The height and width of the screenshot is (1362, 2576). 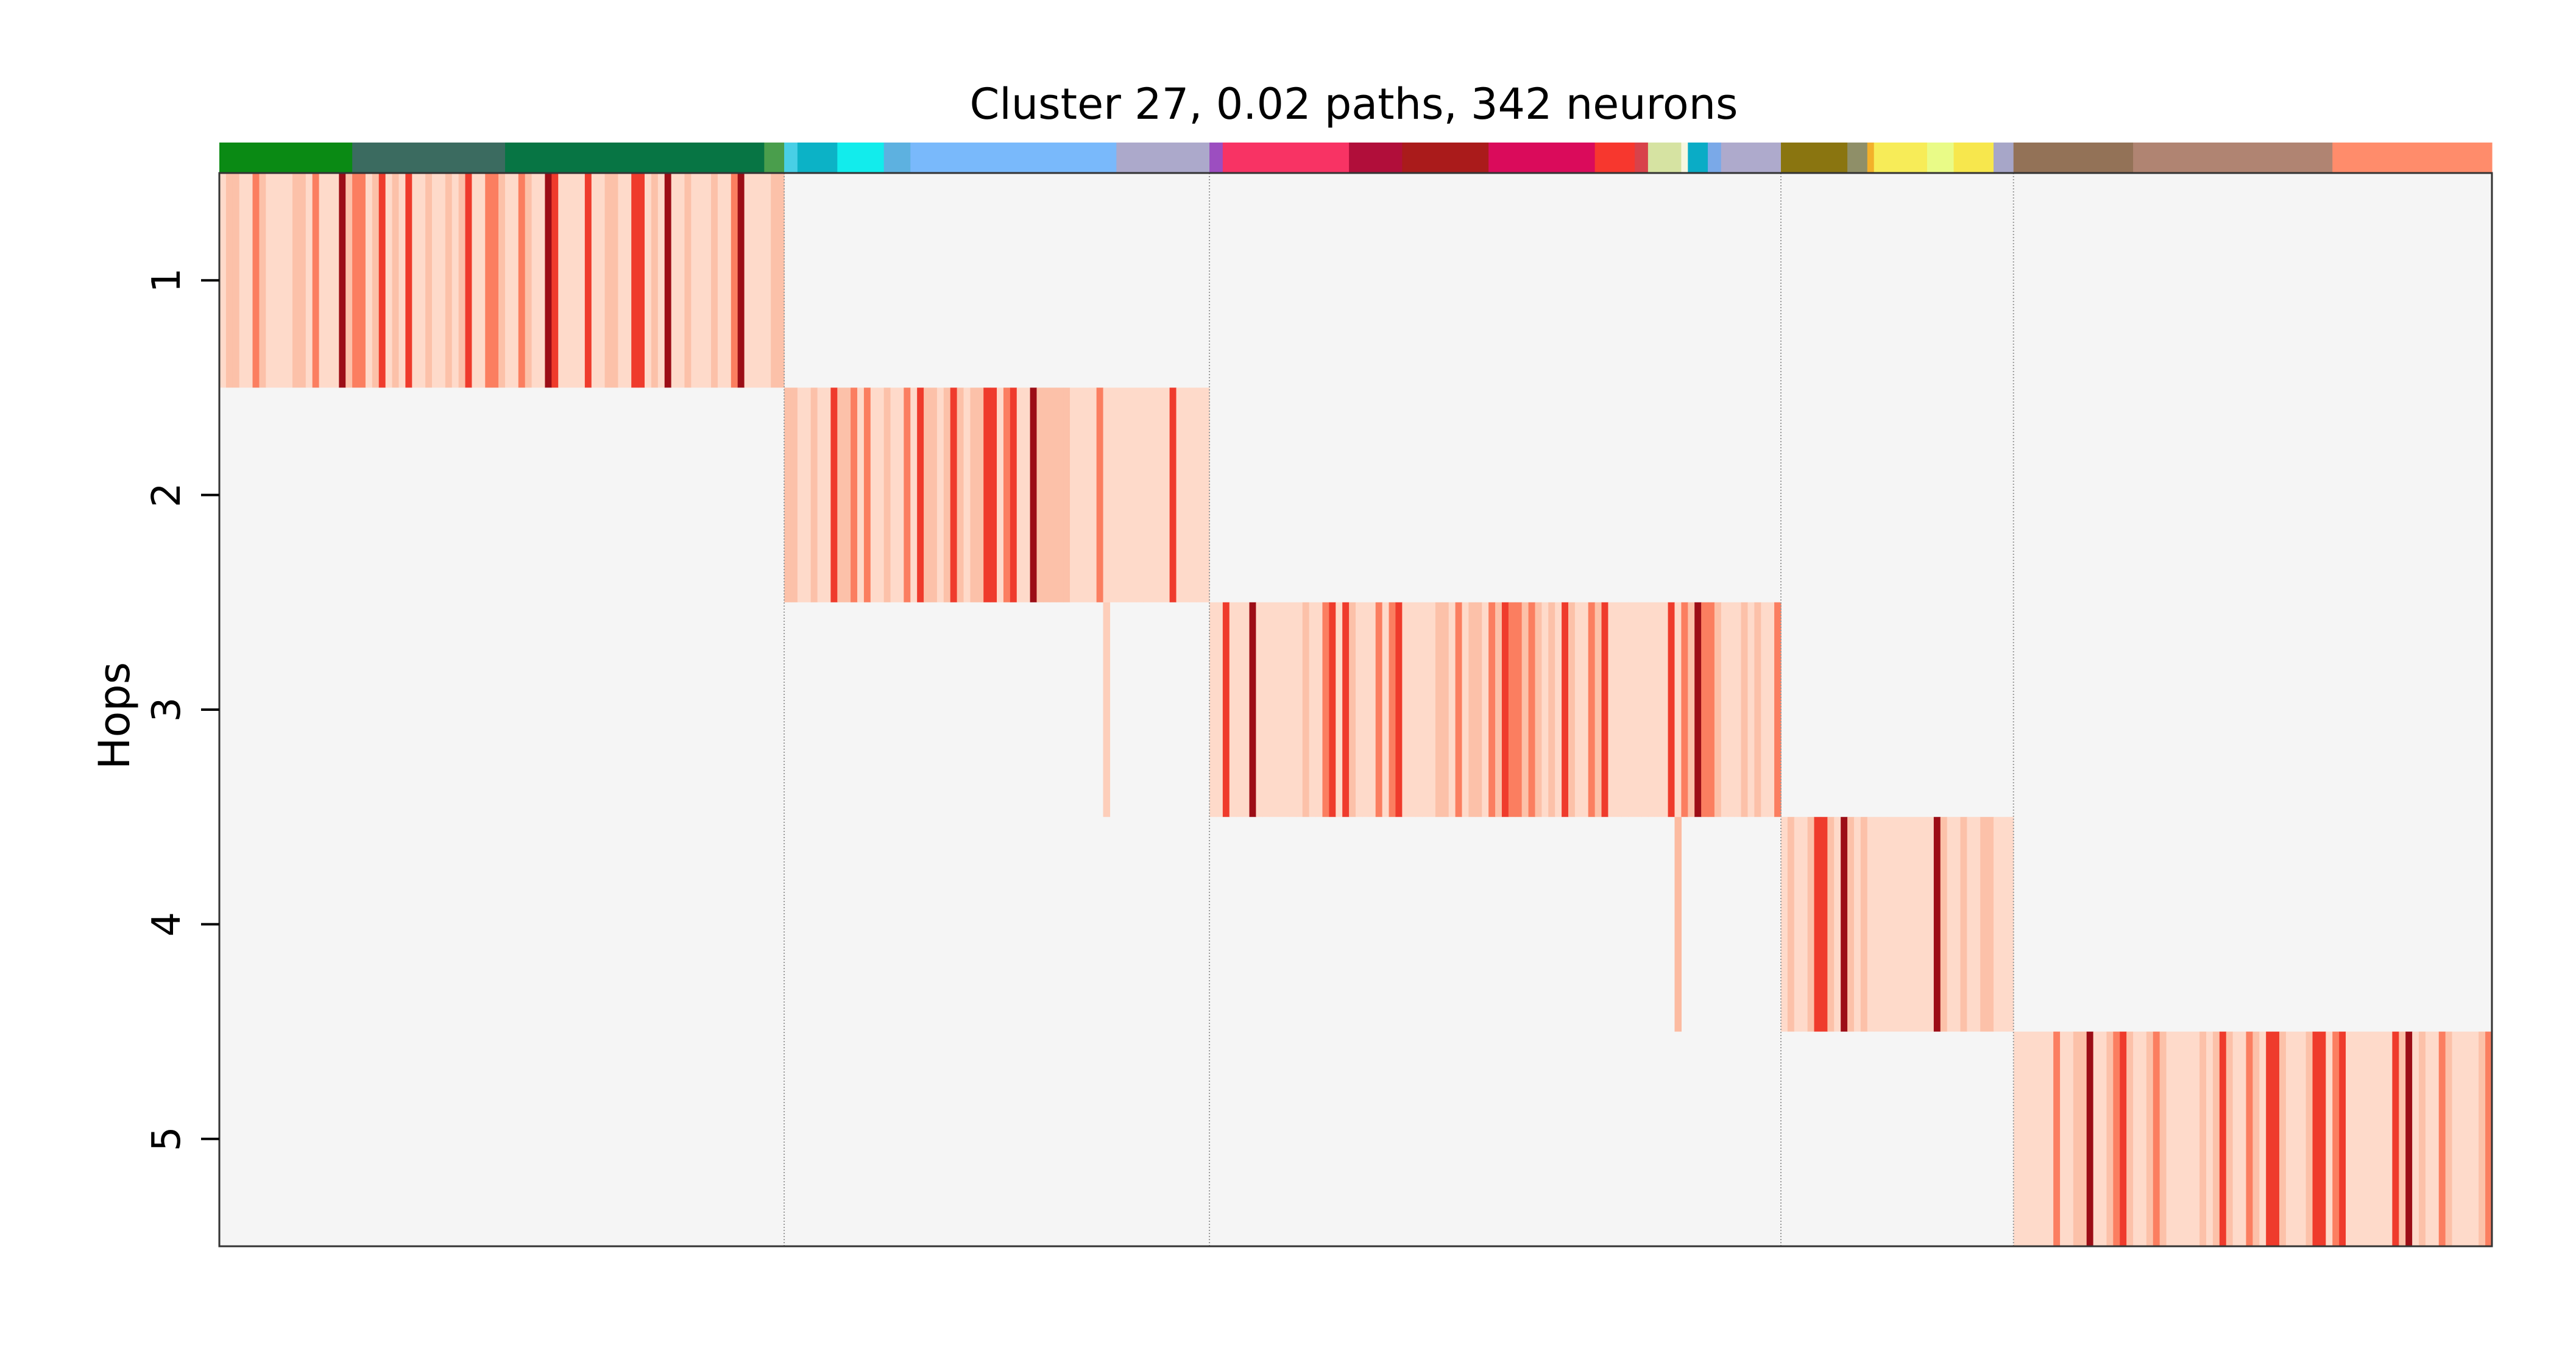 What do you see at coordinates (115, 715) in the screenshot?
I see `y-axis-label: Hops` at bounding box center [115, 715].